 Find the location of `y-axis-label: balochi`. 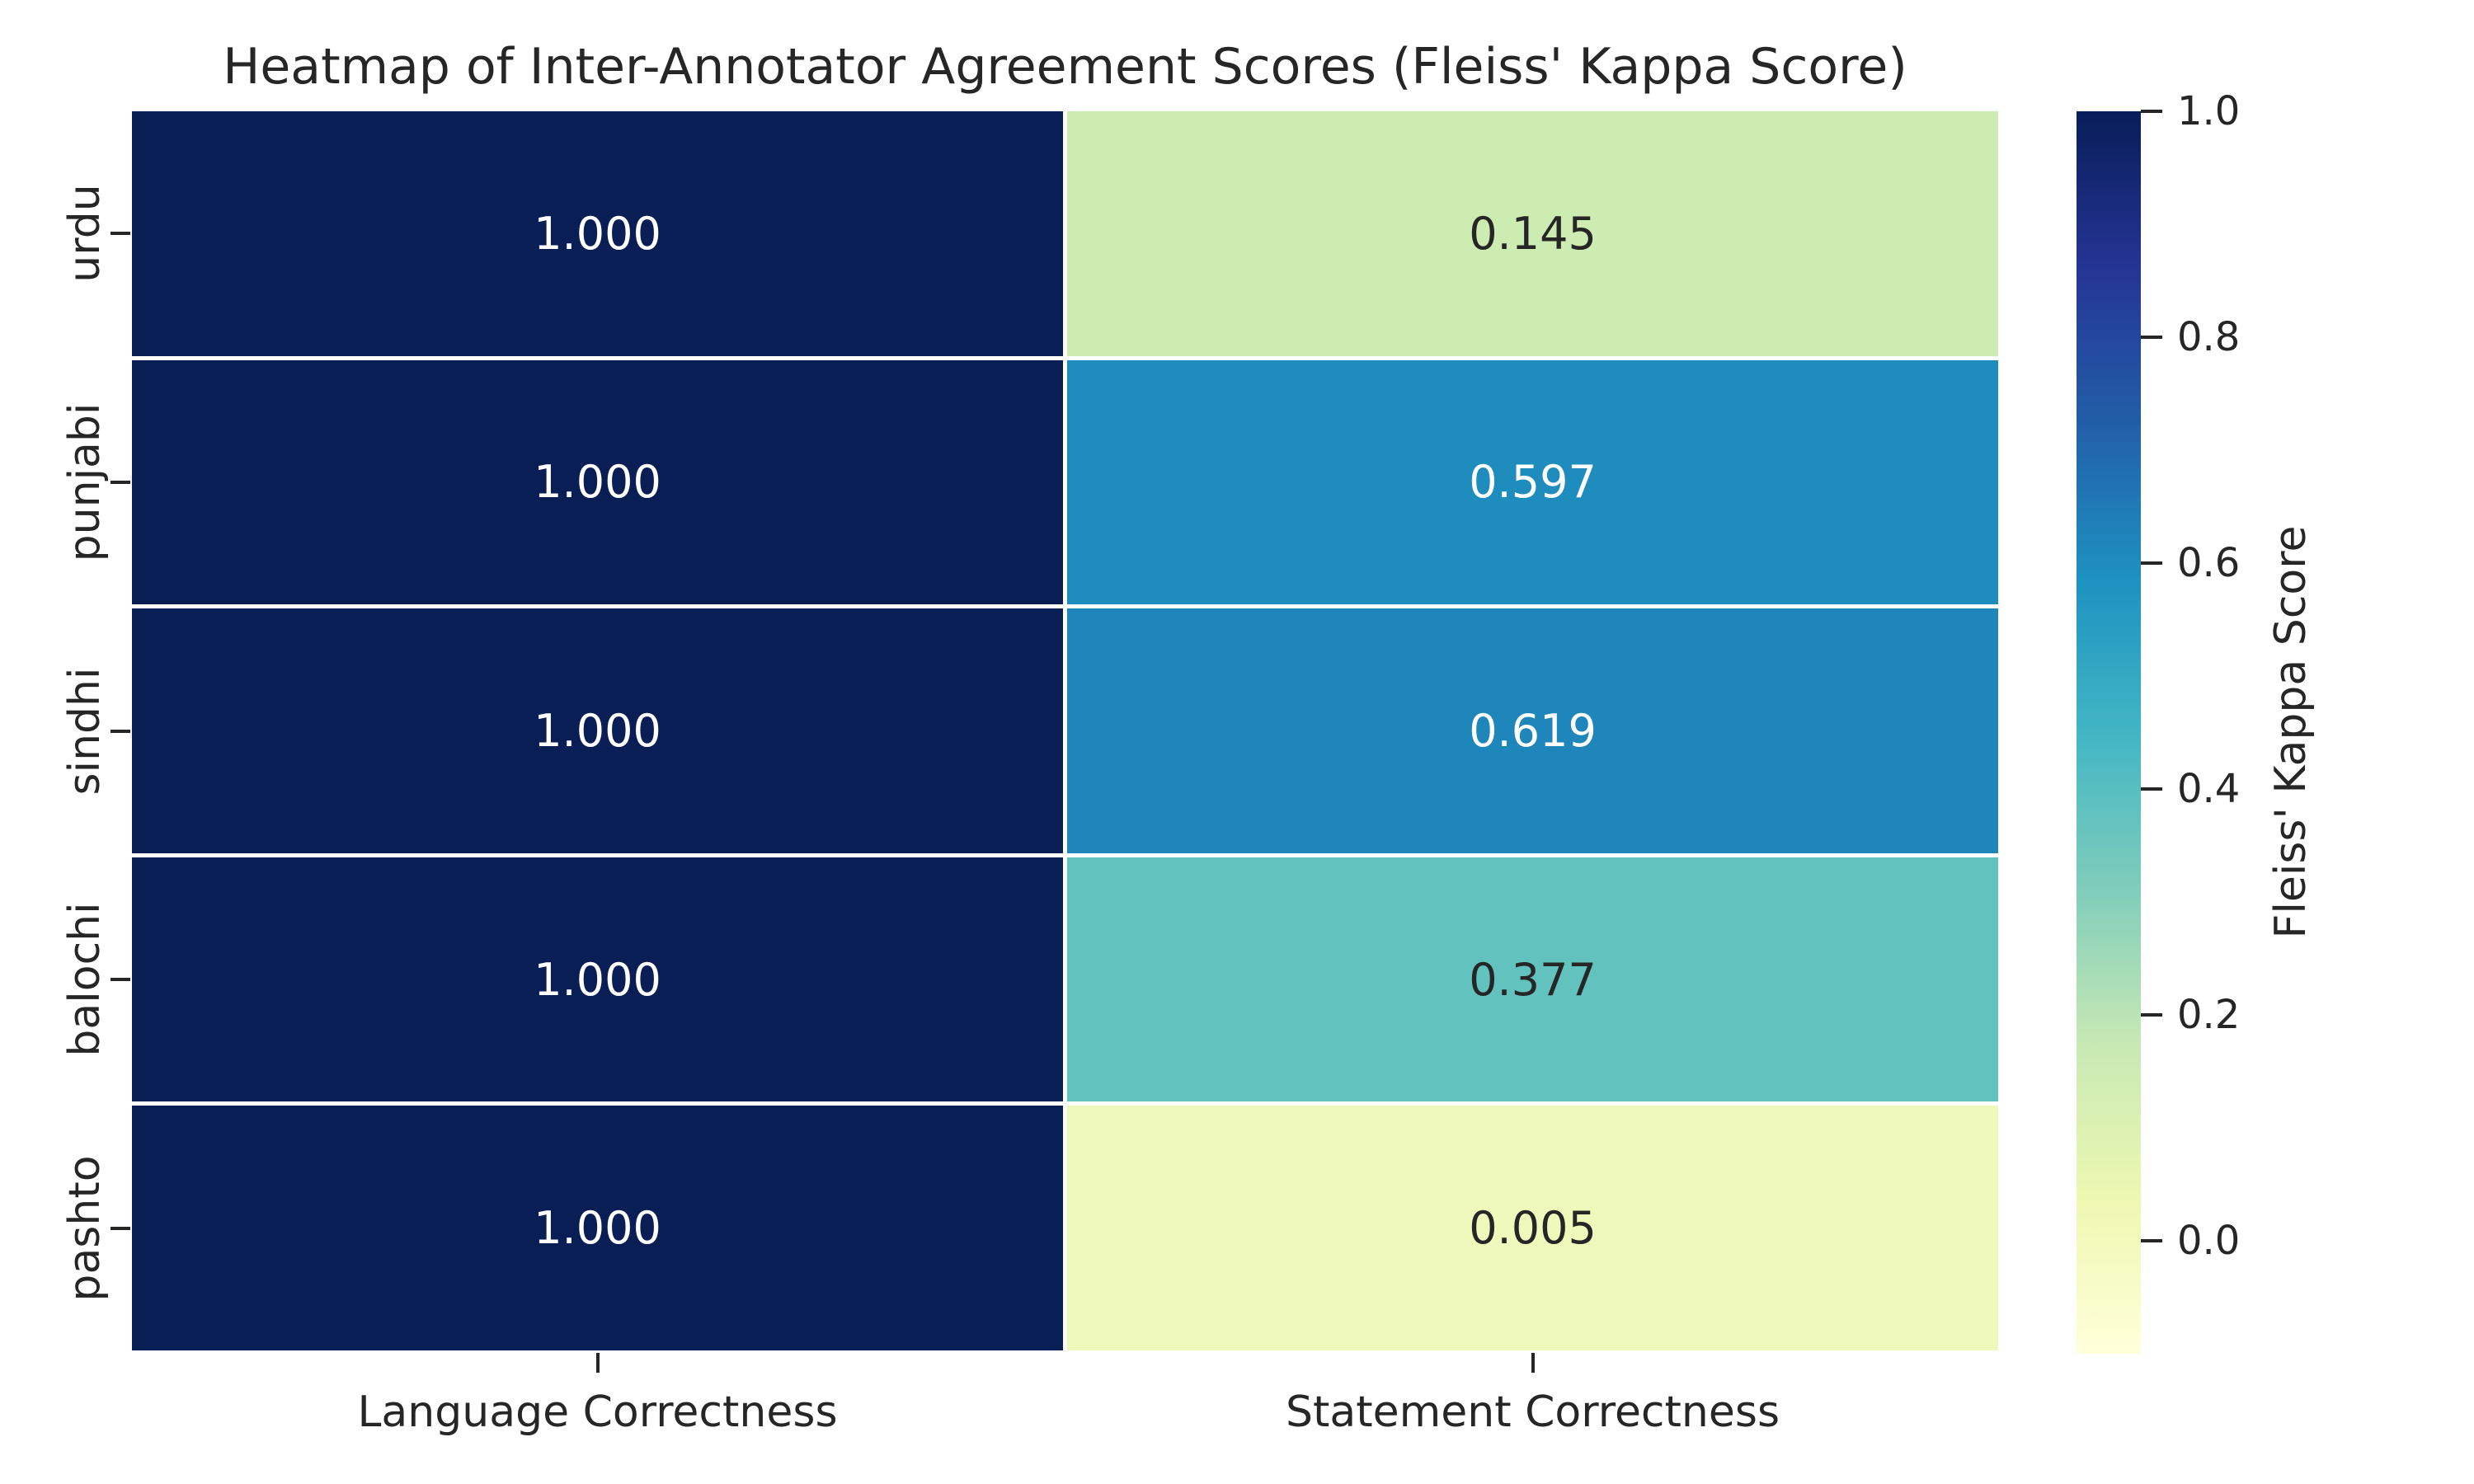

y-axis-label: balochi is located at coordinates (85, 979).